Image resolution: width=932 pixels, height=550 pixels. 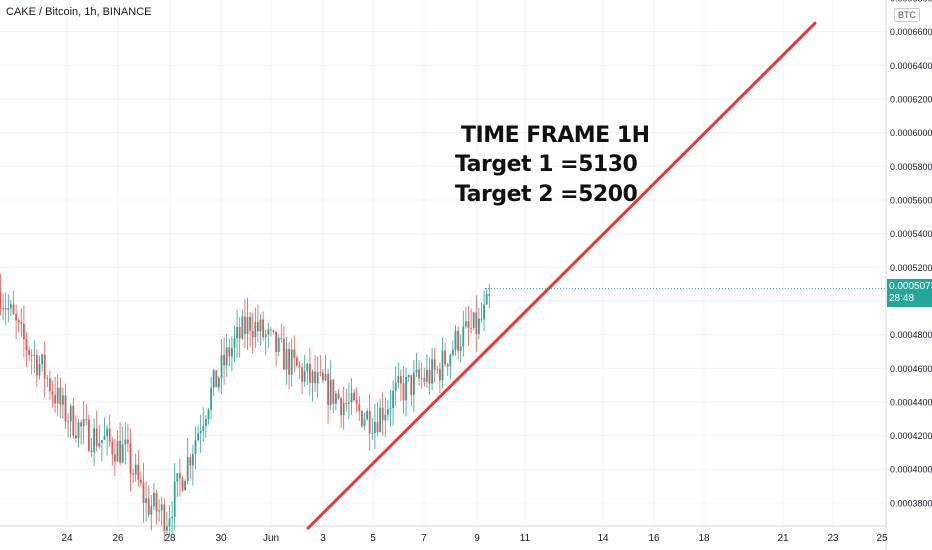 What do you see at coordinates (911, 133) in the screenshot?
I see `y-tick-label: 0.0006000` at bounding box center [911, 133].